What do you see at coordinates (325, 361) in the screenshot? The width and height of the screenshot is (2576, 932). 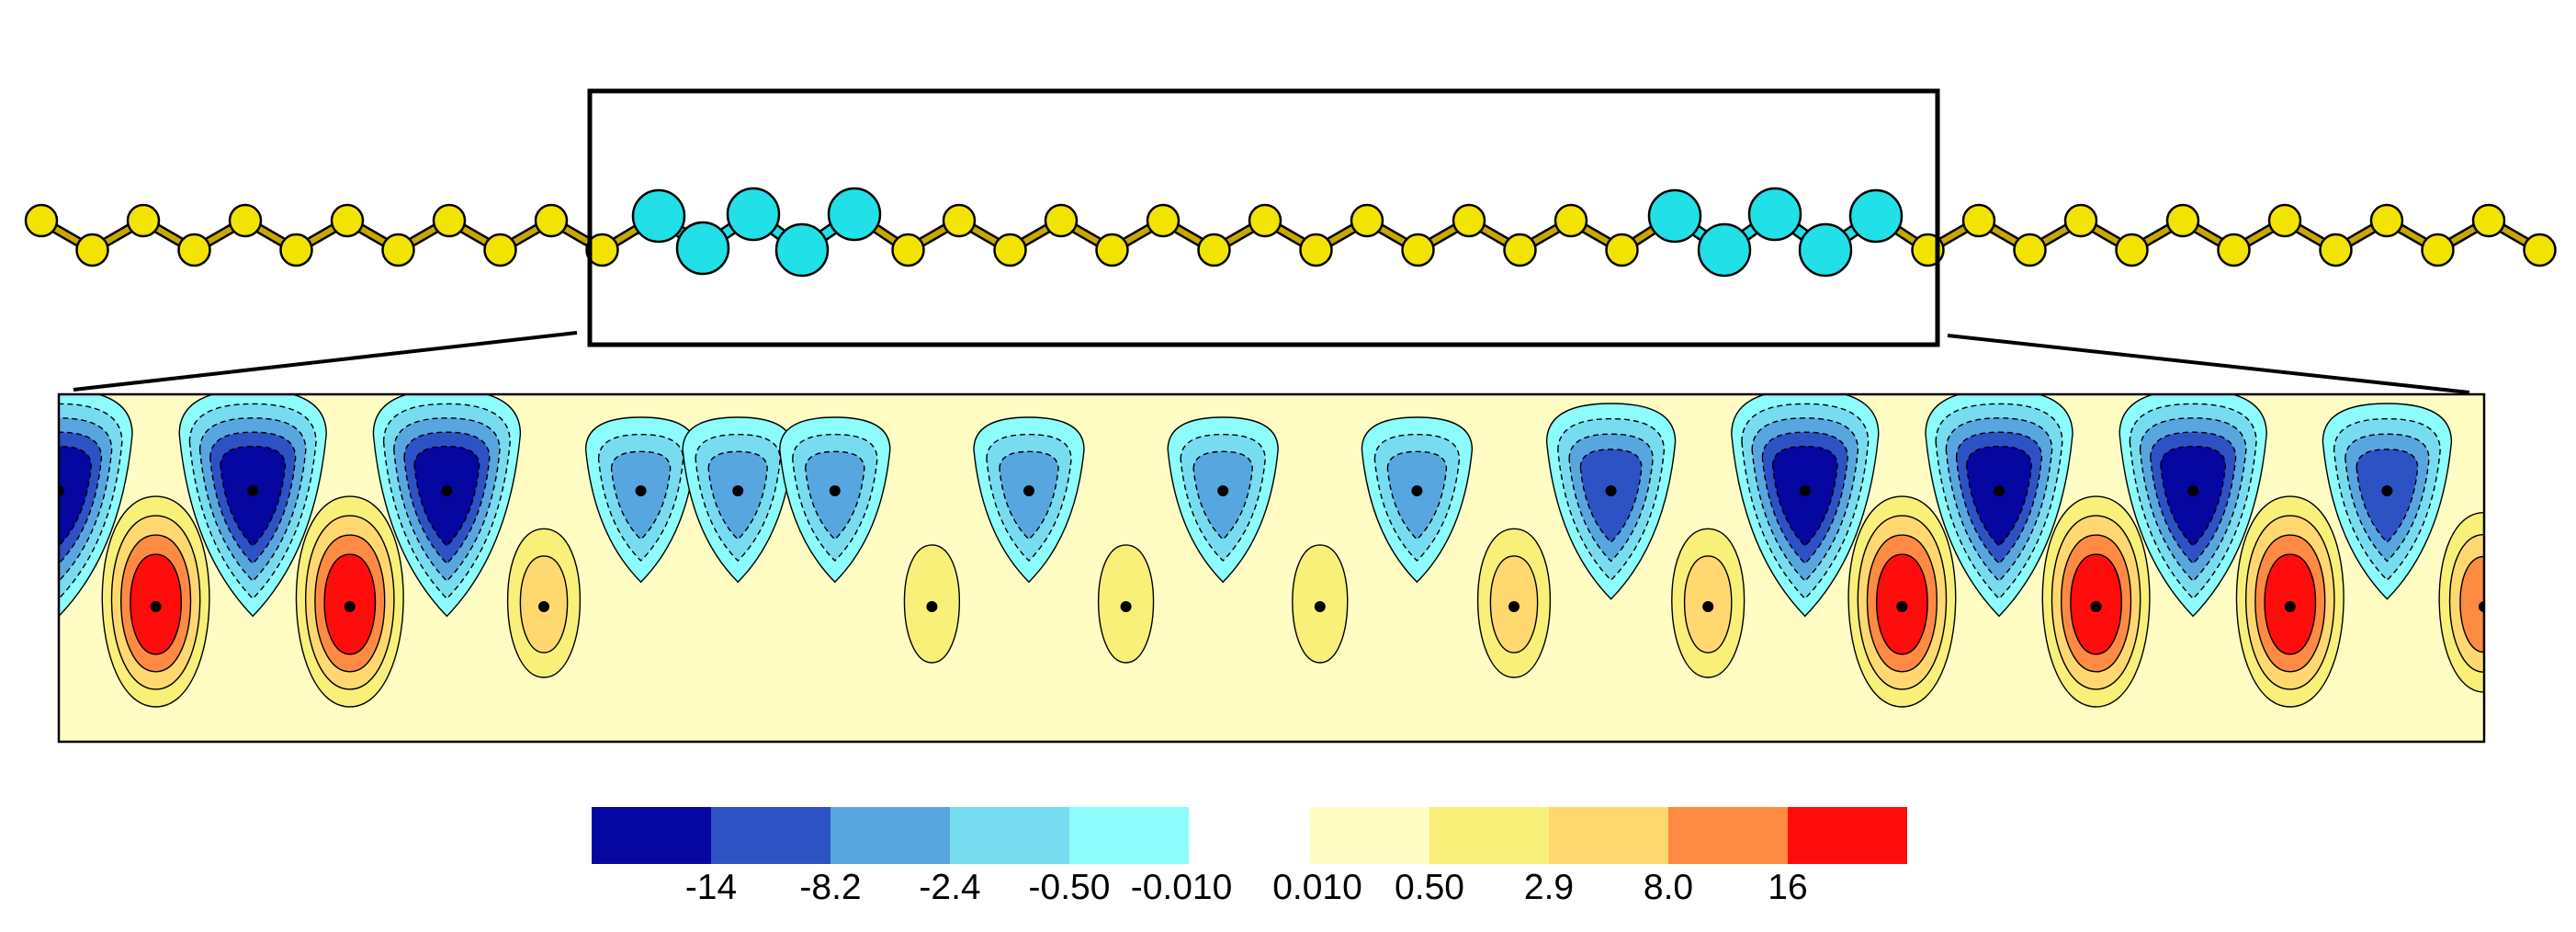 I see `zoom-connector-left` at bounding box center [325, 361].